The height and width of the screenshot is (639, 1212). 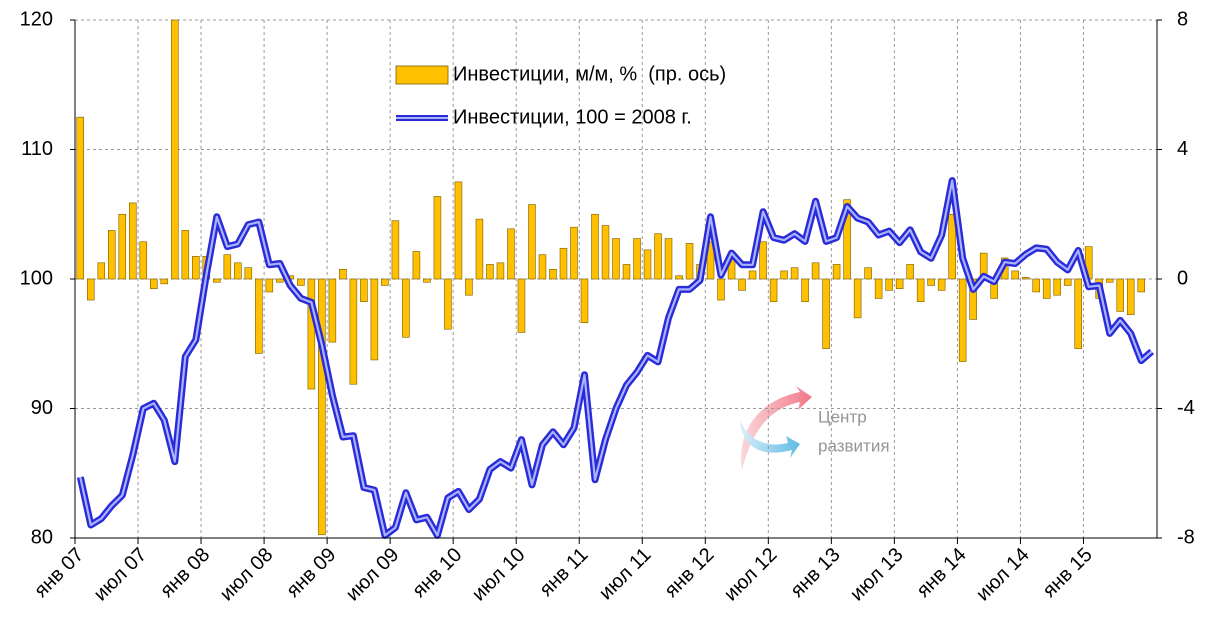 I want to click on x-tick-label: июл 12, so click(x=751, y=575).